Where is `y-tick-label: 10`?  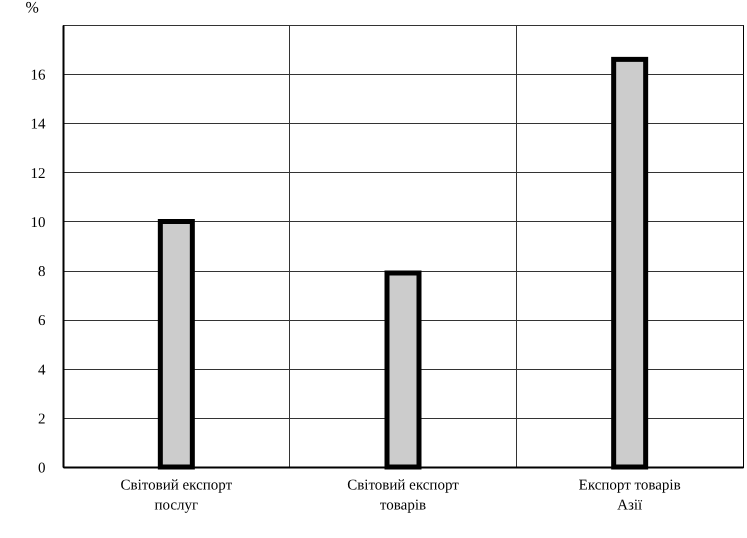 y-tick-label: 10 is located at coordinates (38, 222).